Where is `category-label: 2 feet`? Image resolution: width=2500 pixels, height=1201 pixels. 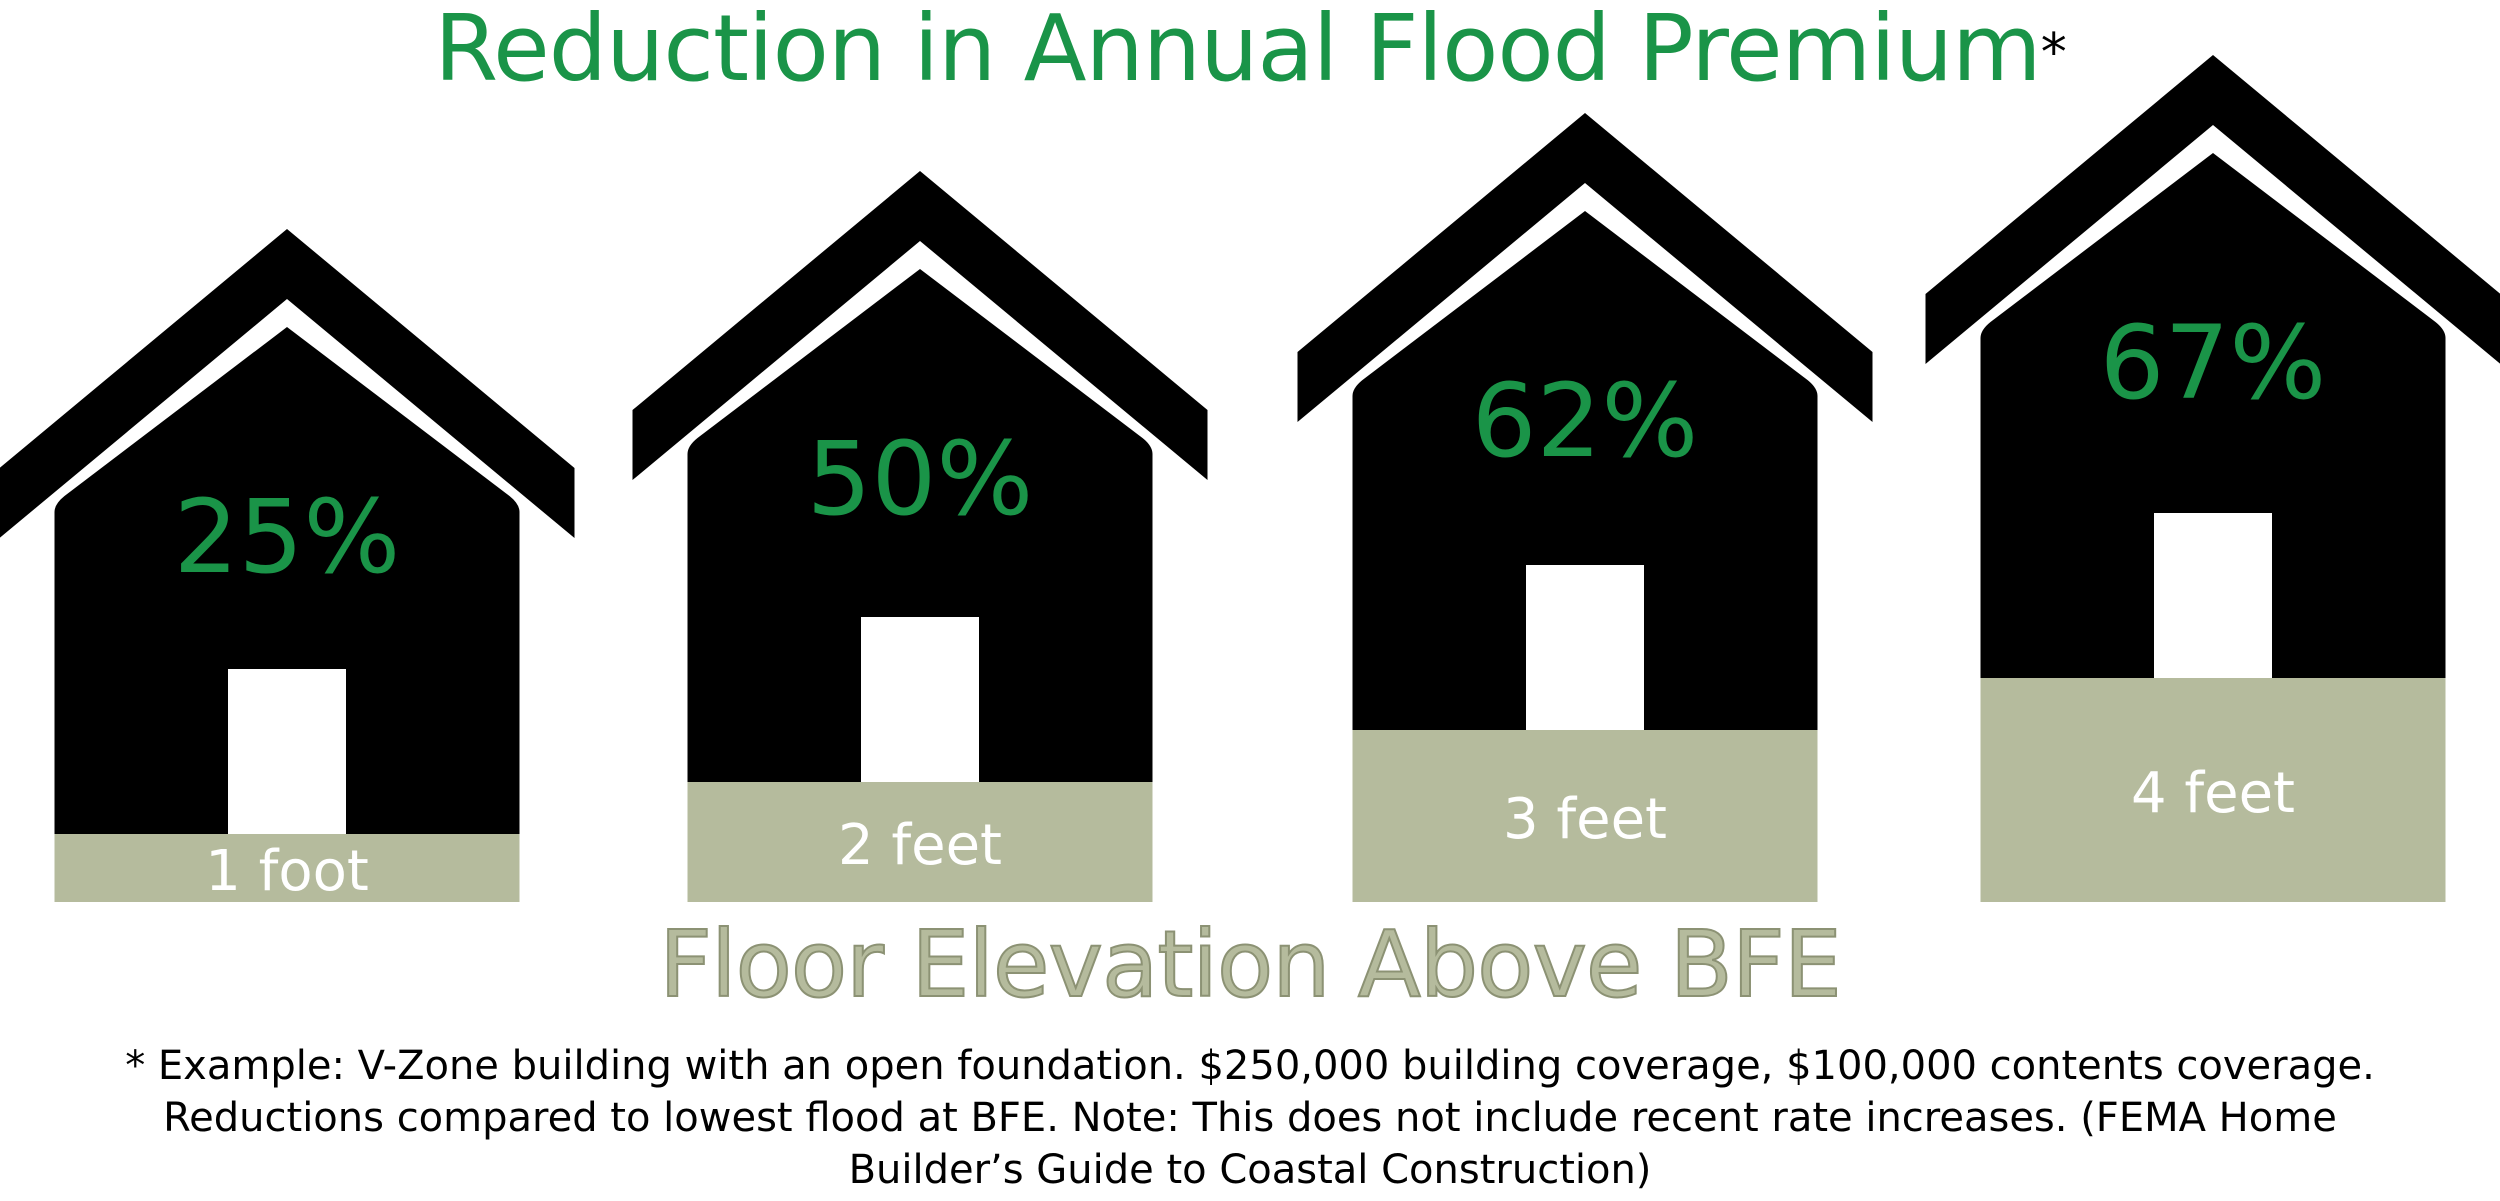
category-label: 2 feet is located at coordinates (920, 845).